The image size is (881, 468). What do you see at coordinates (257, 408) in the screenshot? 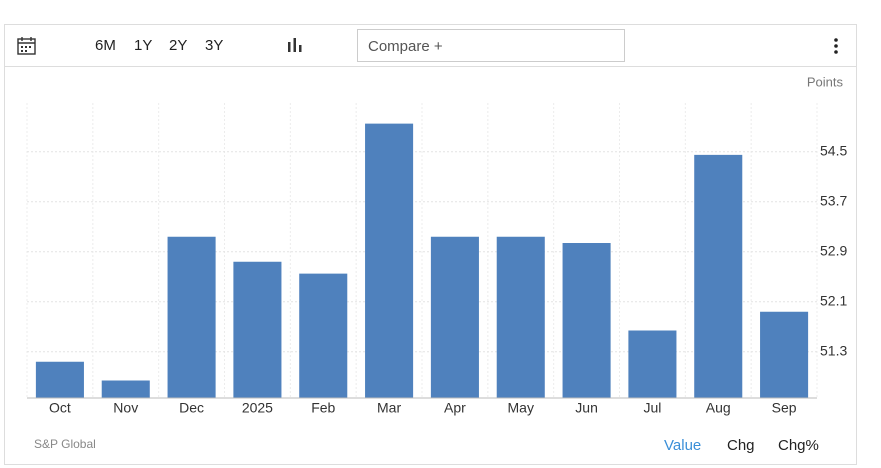
I see `x-tick-label: 2025` at bounding box center [257, 408].